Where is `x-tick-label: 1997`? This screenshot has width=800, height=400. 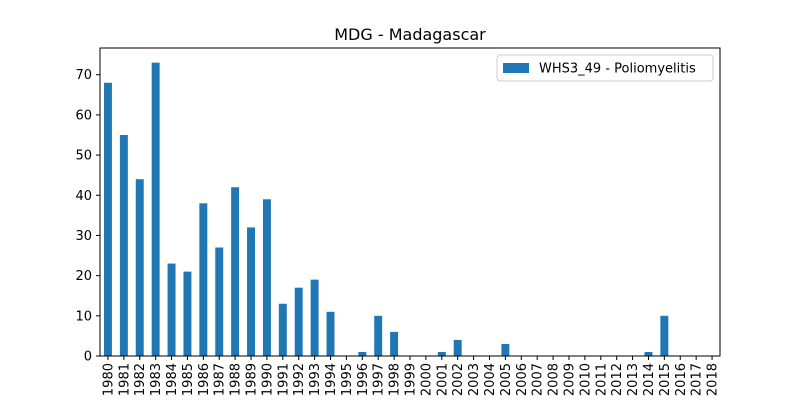 x-tick-label: 1997 is located at coordinates (379, 379).